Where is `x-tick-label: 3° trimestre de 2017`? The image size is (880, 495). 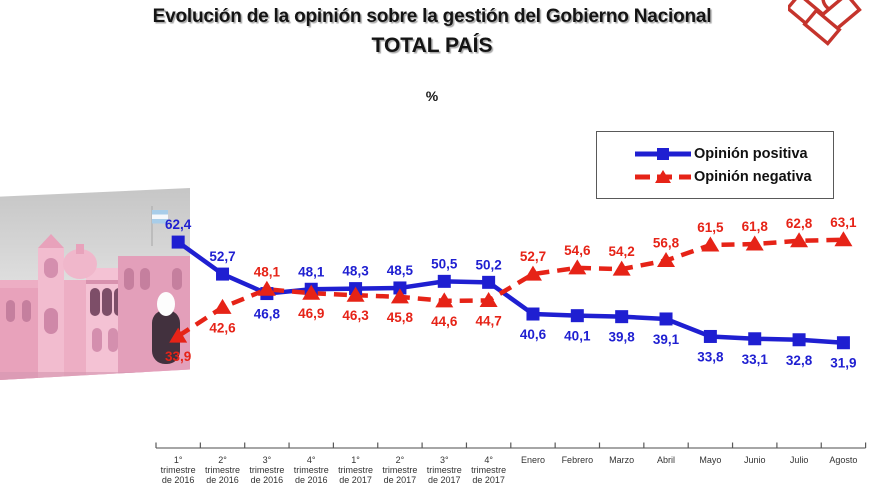
x-tick-label: 3° trimestre de 2017 is located at coordinates (444, 470).